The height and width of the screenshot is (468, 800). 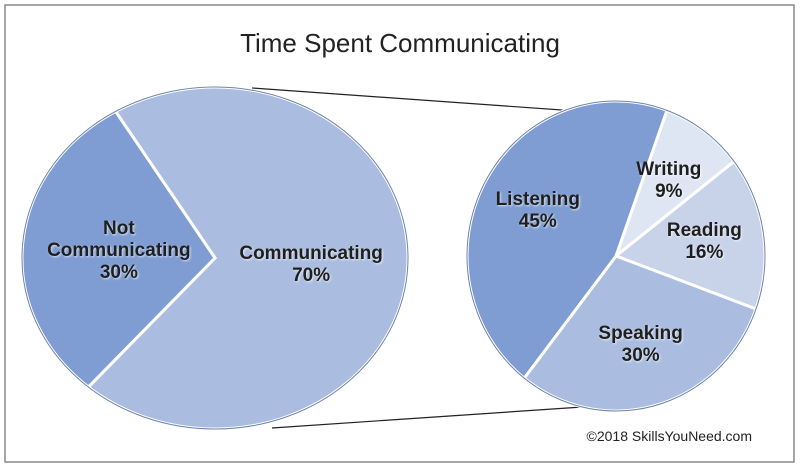 I want to click on slice-label: Speaking 30%, so click(x=641, y=345).